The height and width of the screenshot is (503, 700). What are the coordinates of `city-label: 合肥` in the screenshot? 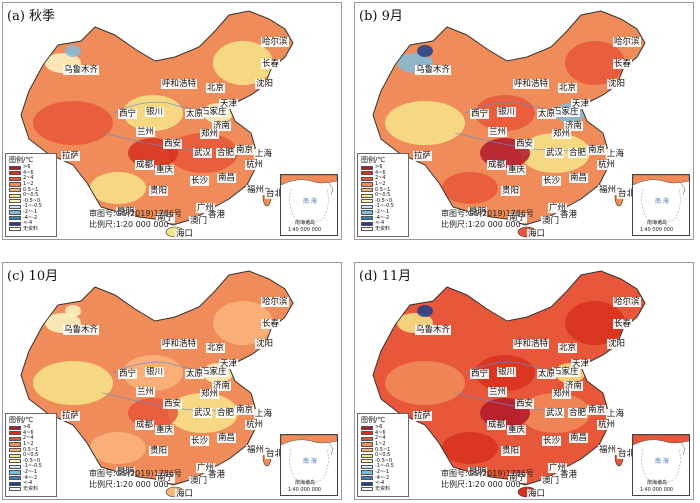 It's located at (578, 413).